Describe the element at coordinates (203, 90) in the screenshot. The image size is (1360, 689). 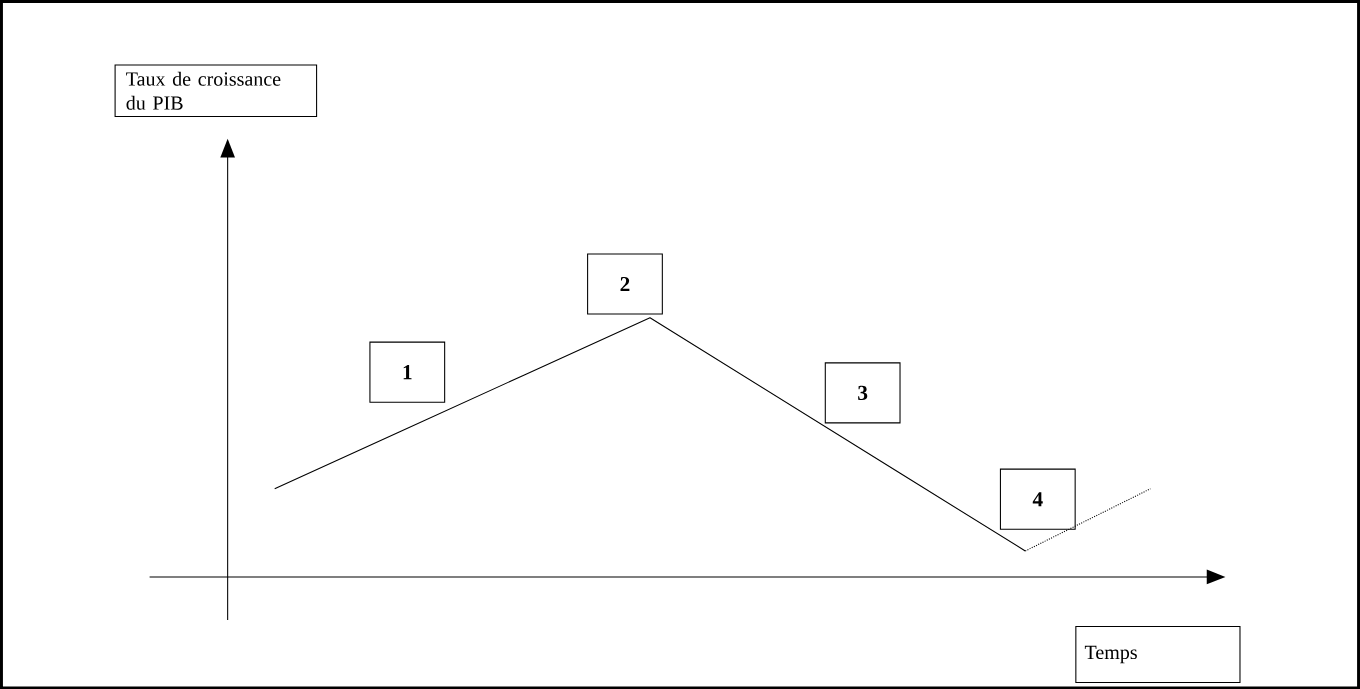
I see `text: Taux de croissance du PIB` at that location.